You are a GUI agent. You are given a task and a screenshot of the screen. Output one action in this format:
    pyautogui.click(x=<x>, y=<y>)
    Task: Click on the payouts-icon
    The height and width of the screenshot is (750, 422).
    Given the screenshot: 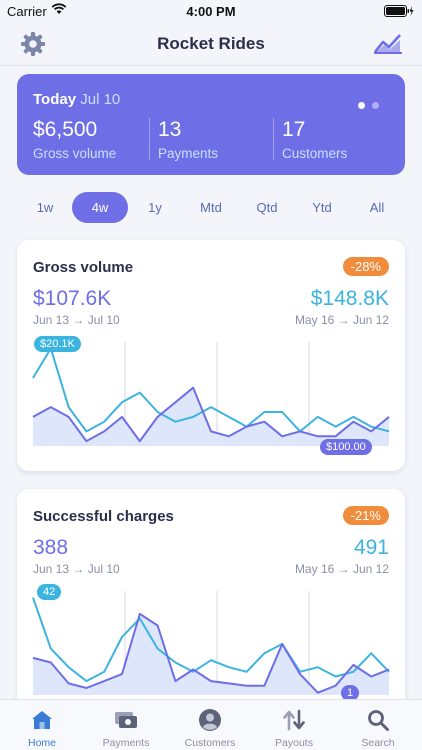 What is the action you would take?
    pyautogui.click(x=294, y=720)
    